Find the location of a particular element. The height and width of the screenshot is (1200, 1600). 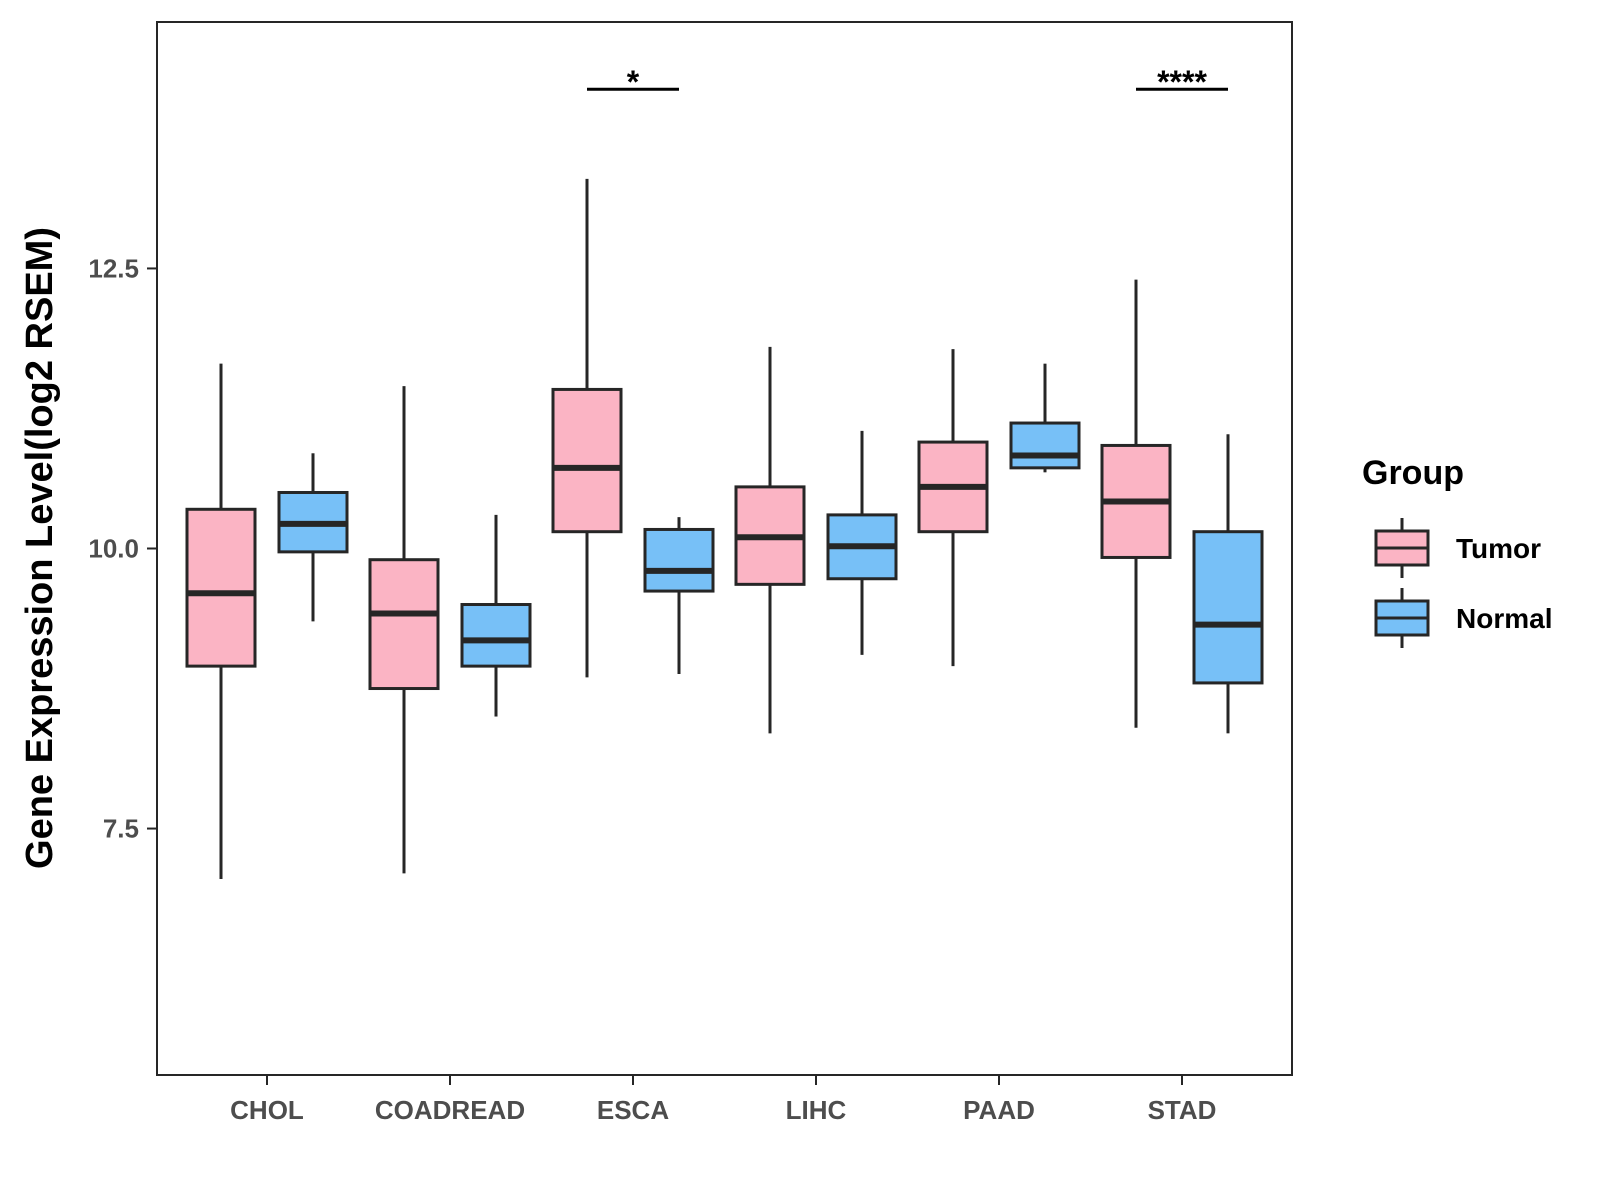

box-tumor-chol is located at coordinates (221, 621).